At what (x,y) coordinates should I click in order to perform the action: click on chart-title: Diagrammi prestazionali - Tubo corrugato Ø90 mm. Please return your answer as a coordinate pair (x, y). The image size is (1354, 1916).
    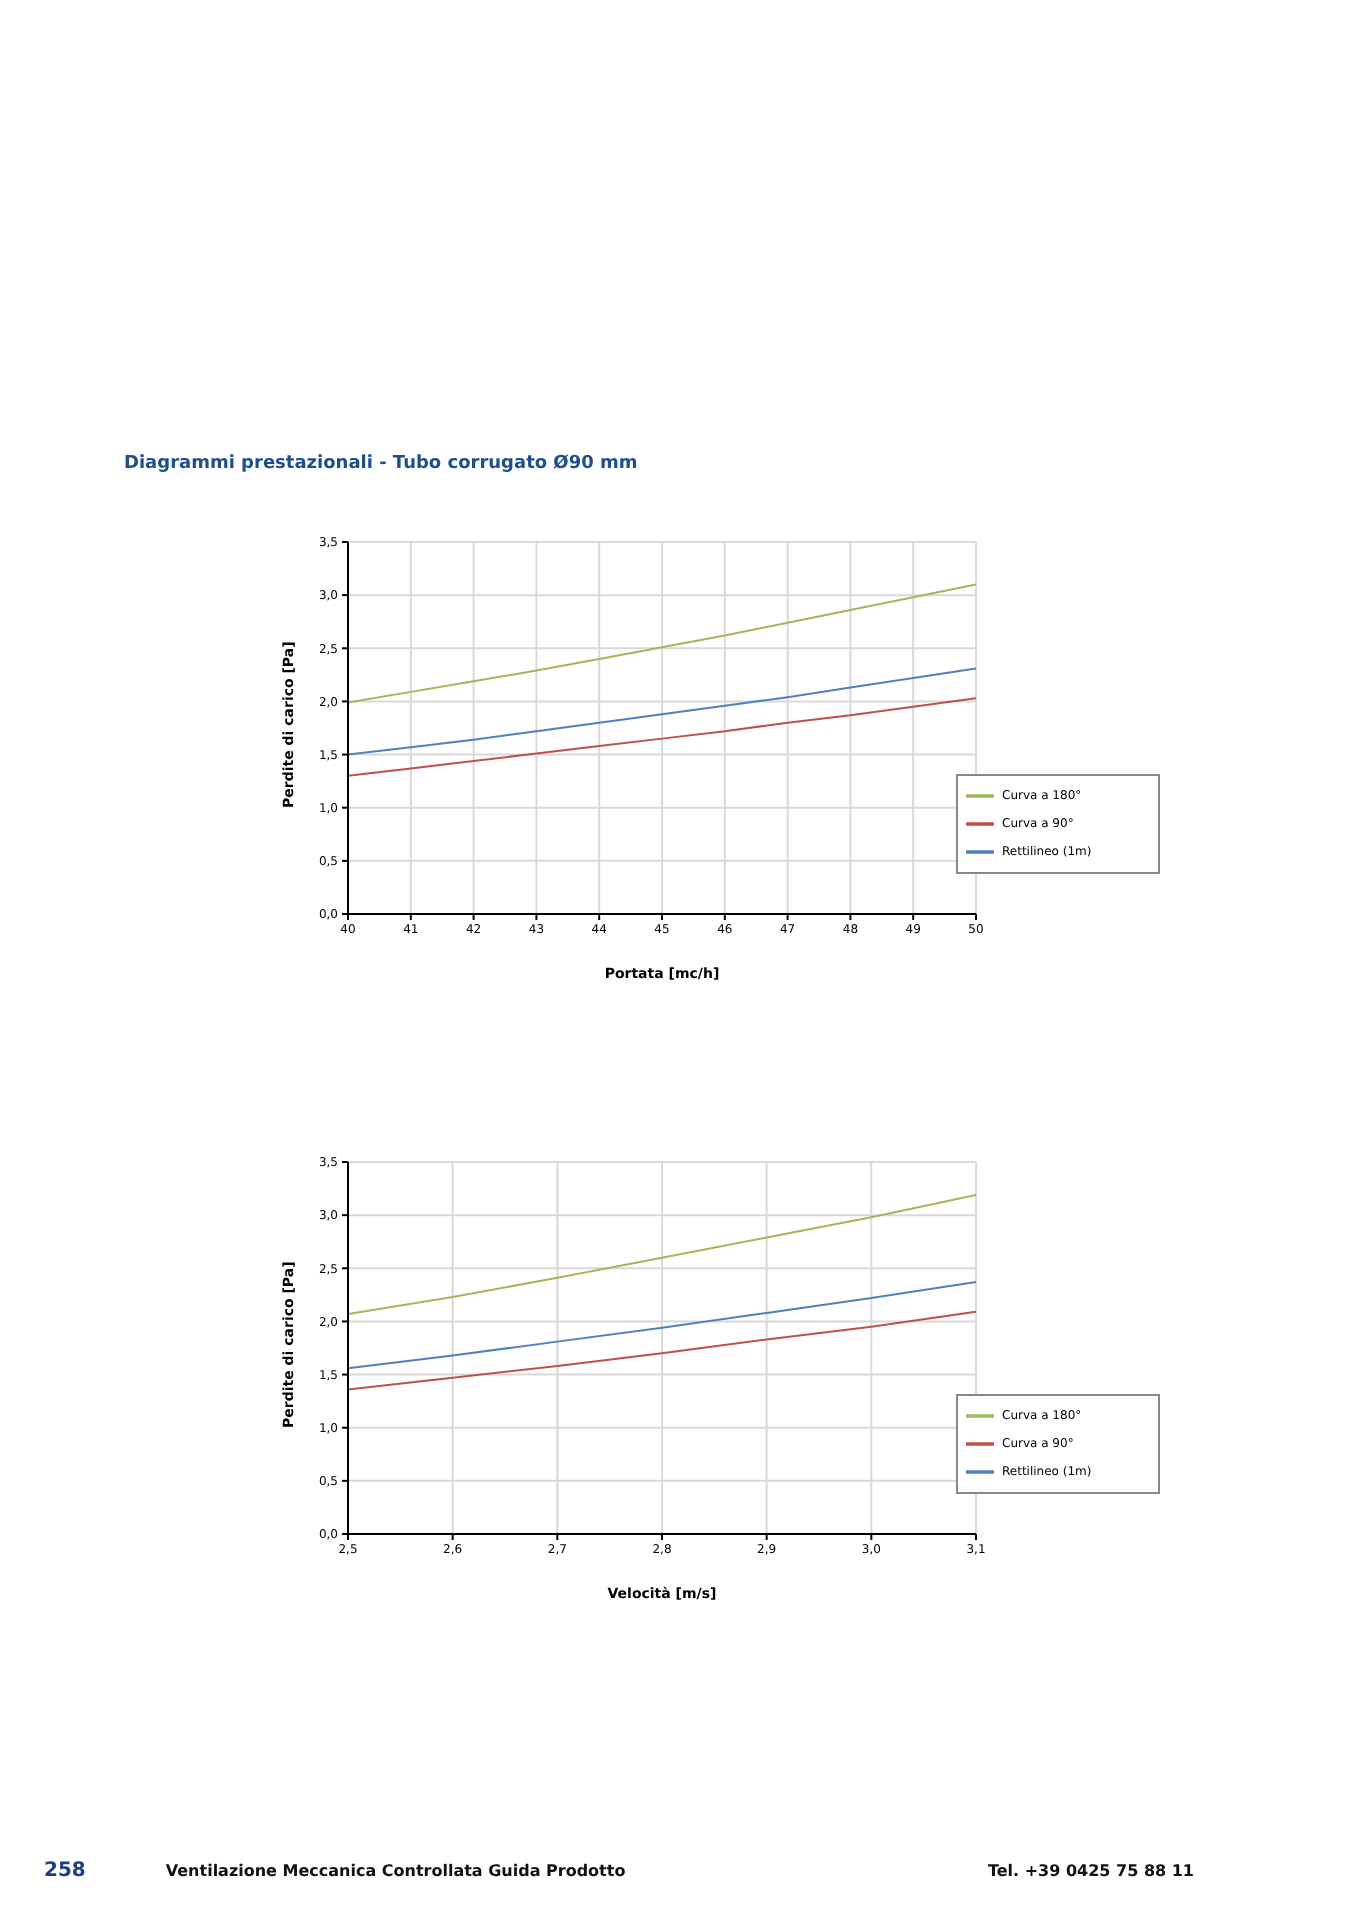
    Looking at the image, I should click on (381, 464).